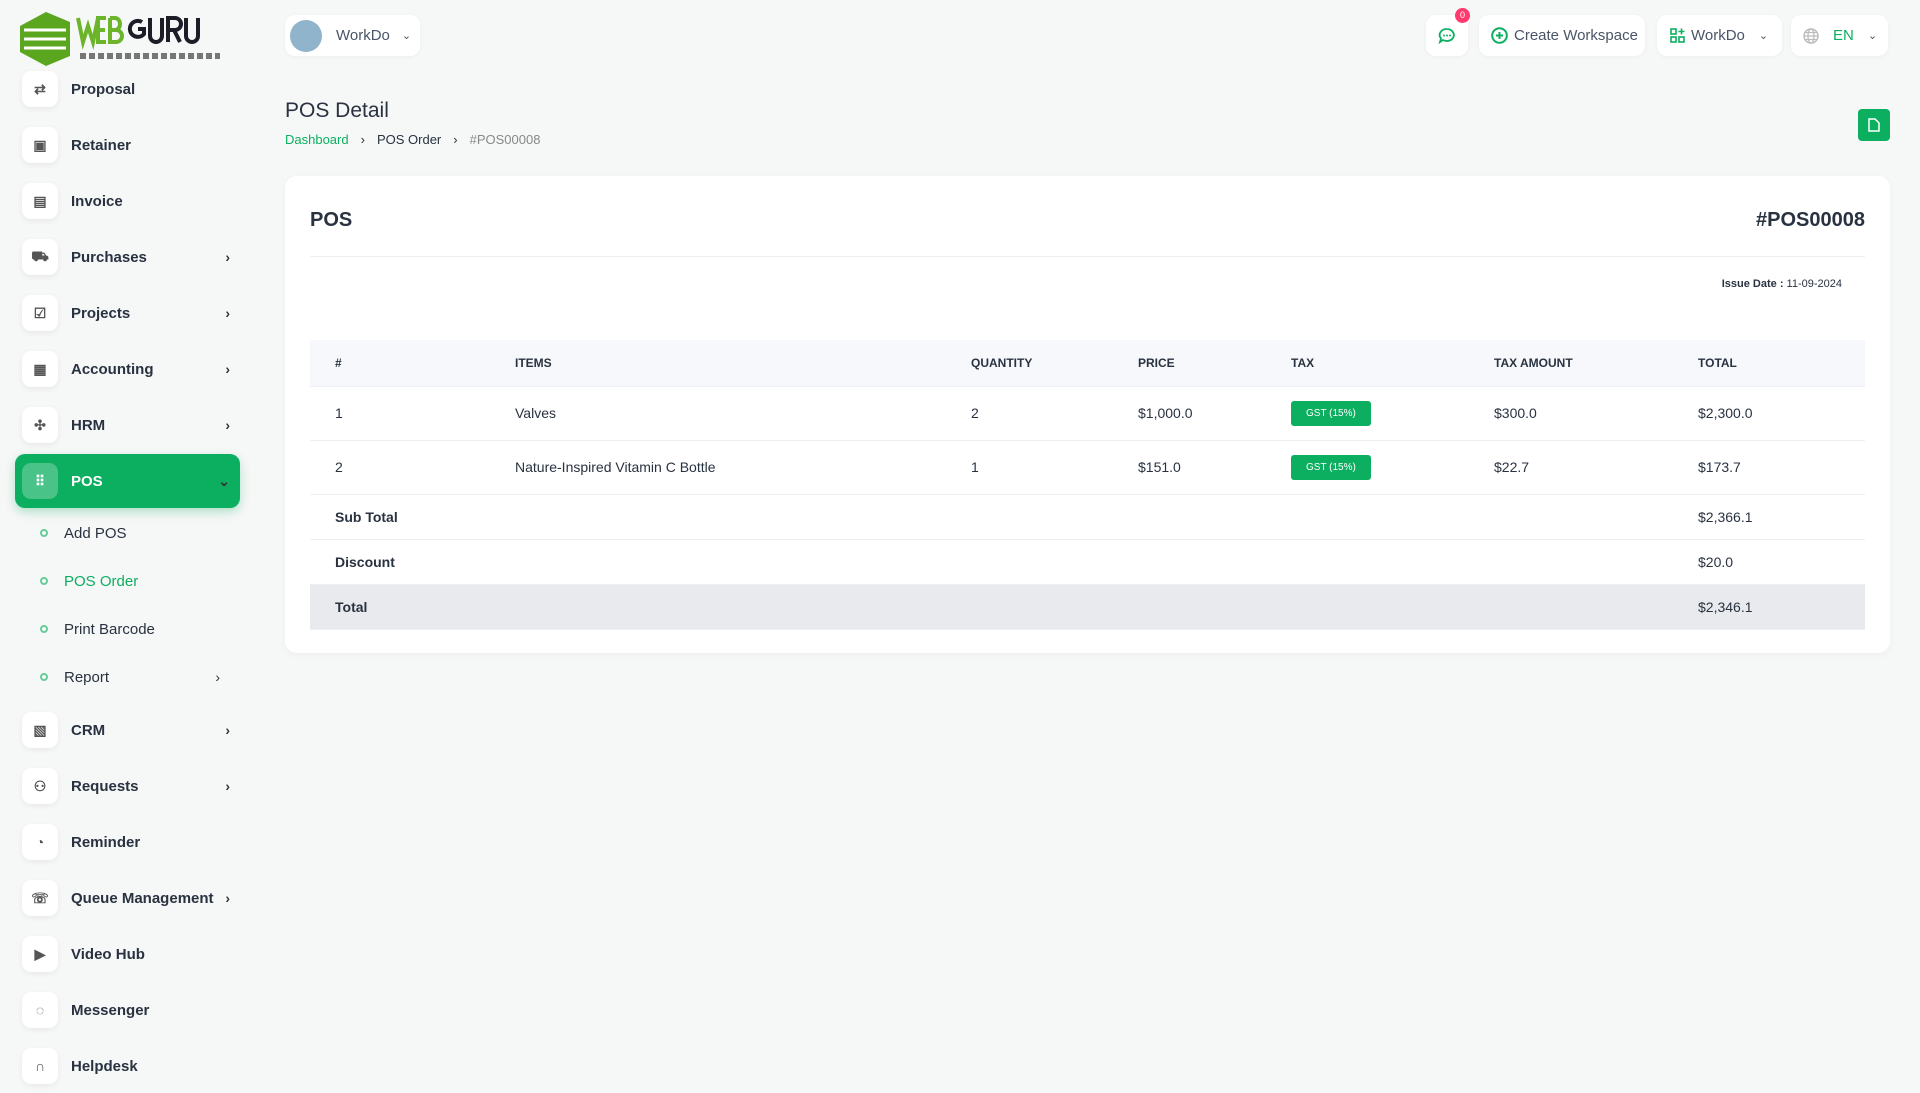 The height and width of the screenshot is (1093, 1920). What do you see at coordinates (120, 39) in the screenshot?
I see `webguru-logo` at bounding box center [120, 39].